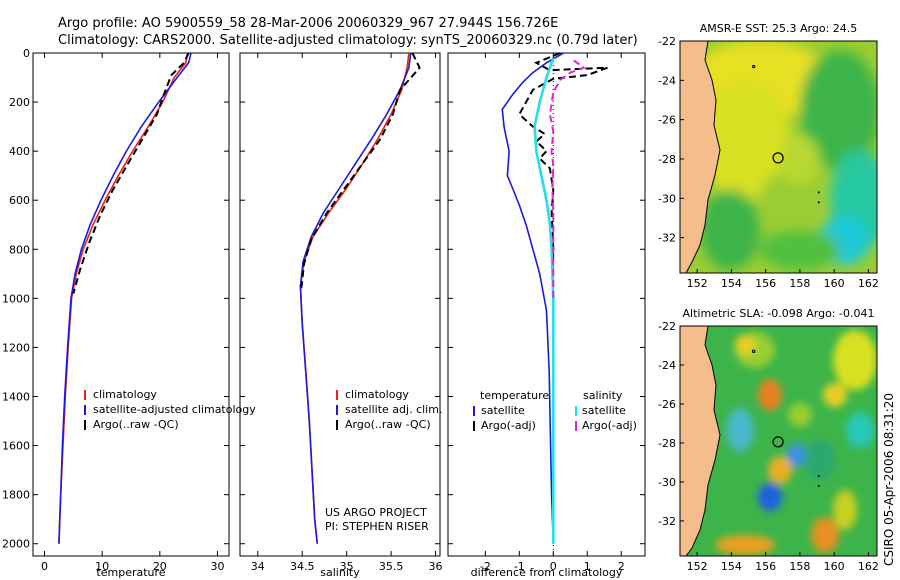  I want to click on series-line-climatology, so click(354, 298).